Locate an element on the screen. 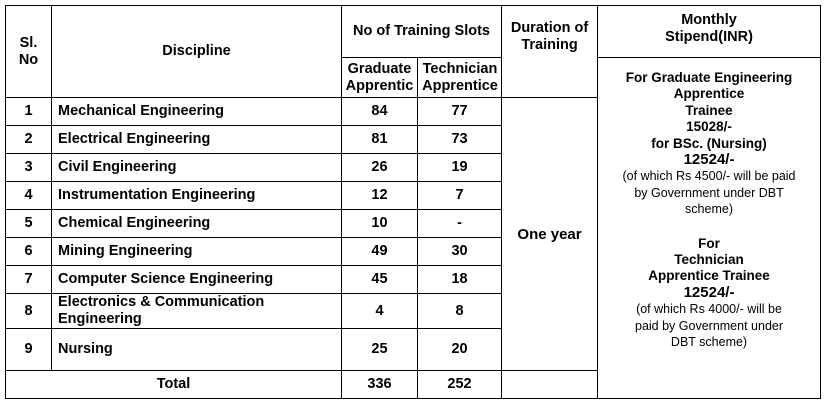 This screenshot has width=827, height=403. header-sl-no: Sl. No is located at coordinates (28, 51).